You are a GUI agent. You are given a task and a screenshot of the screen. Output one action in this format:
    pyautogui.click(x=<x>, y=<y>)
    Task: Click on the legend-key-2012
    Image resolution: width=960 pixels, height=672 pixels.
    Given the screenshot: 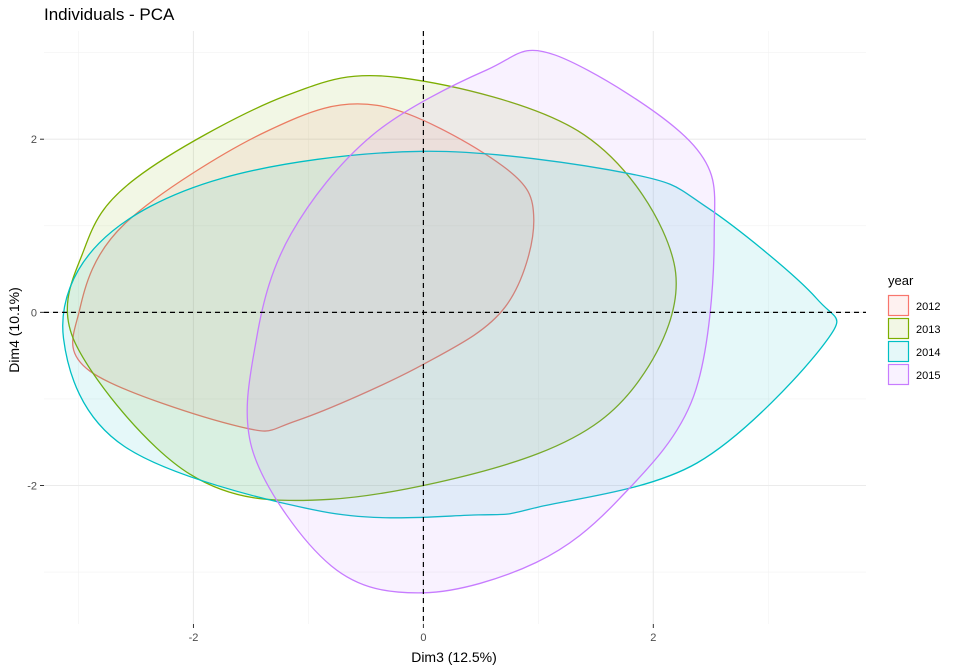 What is the action you would take?
    pyautogui.click(x=898, y=305)
    